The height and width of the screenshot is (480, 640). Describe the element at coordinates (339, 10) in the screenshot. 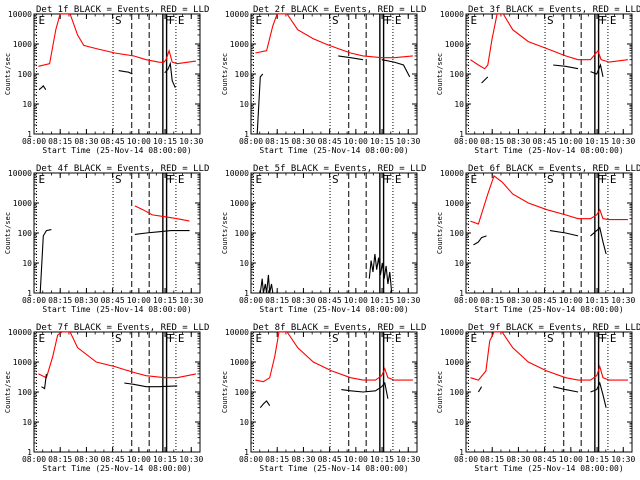

I see `panel-title: Det 2f BLACK = Events, RED = LLD` at that location.